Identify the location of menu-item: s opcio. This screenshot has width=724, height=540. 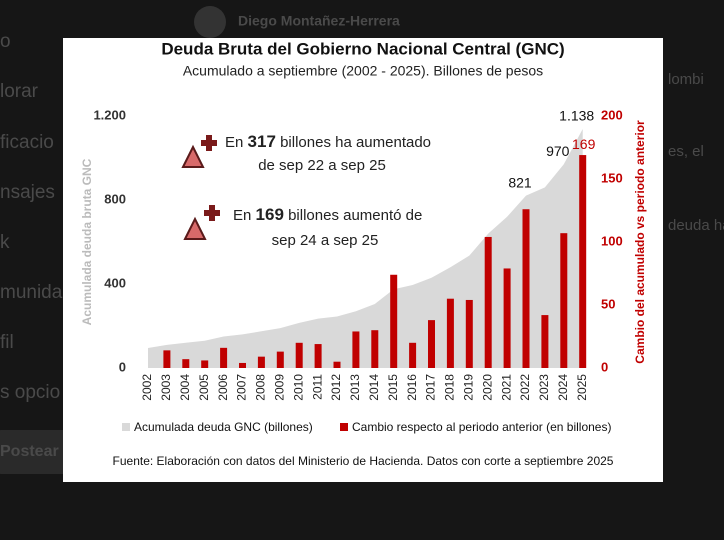
(30, 392).